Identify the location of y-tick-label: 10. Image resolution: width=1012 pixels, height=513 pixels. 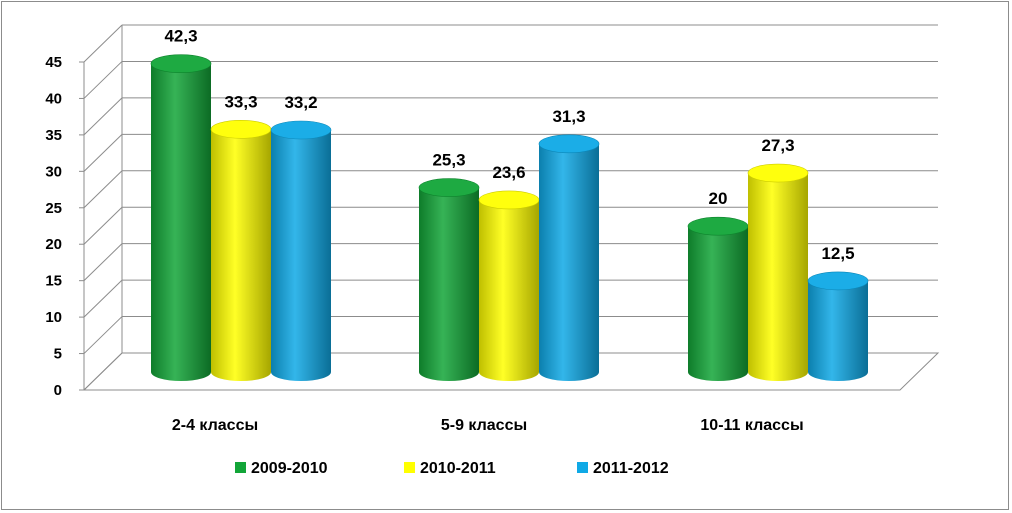
(53, 317).